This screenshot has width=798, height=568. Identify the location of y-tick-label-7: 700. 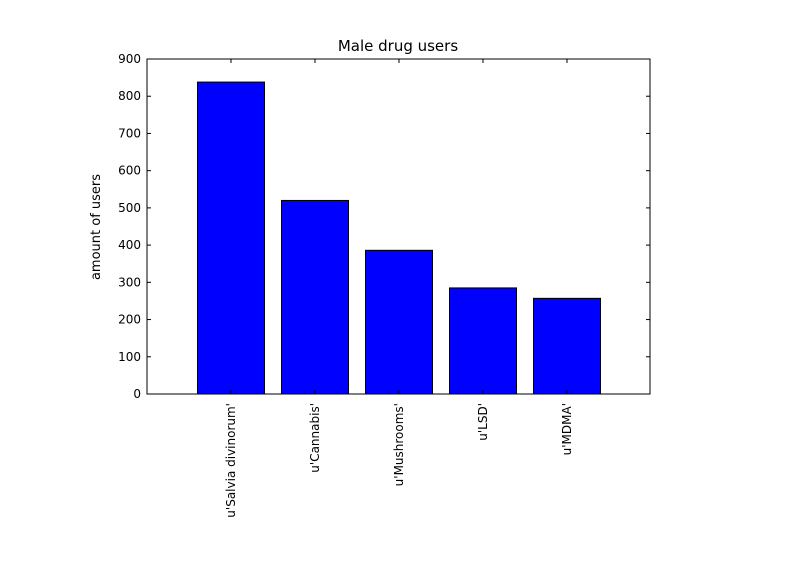
(129, 133).